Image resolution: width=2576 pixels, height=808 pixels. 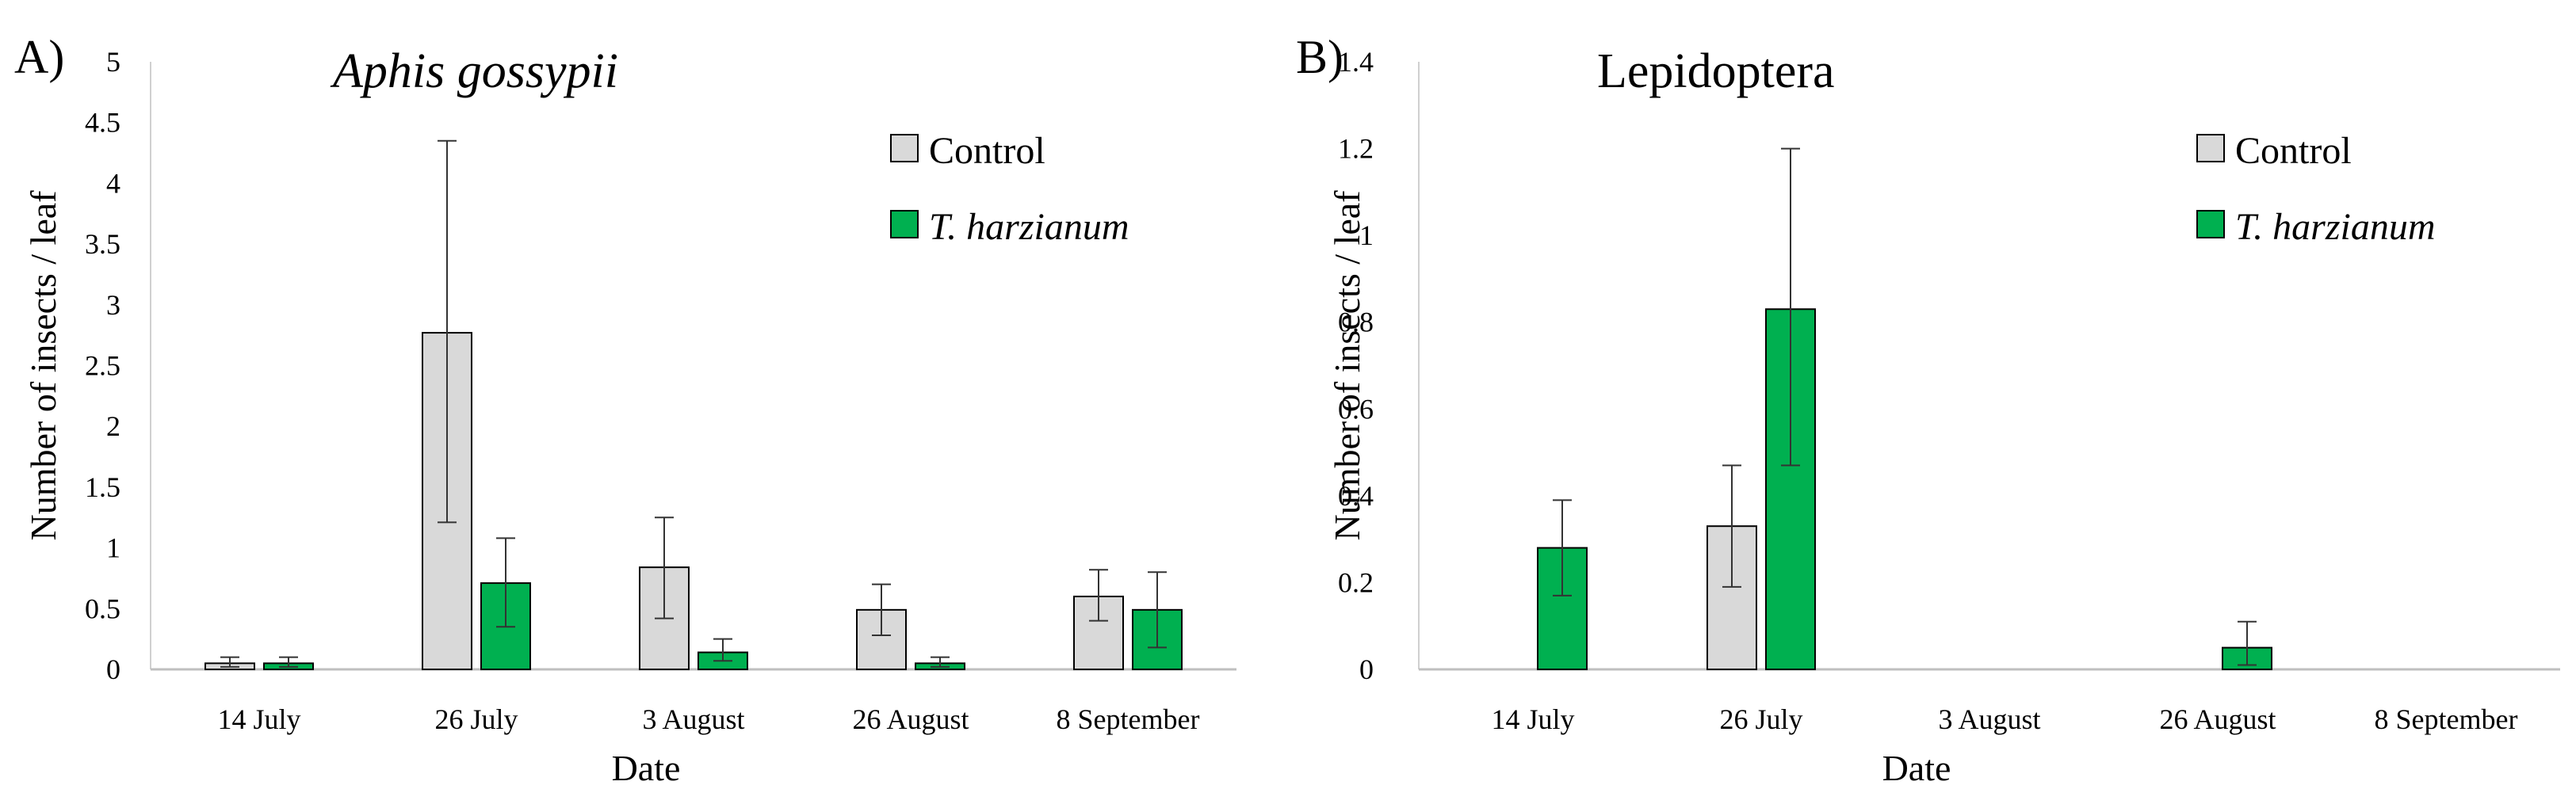 What do you see at coordinates (113, 183) in the screenshot?
I see `y-tick-label: 4` at bounding box center [113, 183].